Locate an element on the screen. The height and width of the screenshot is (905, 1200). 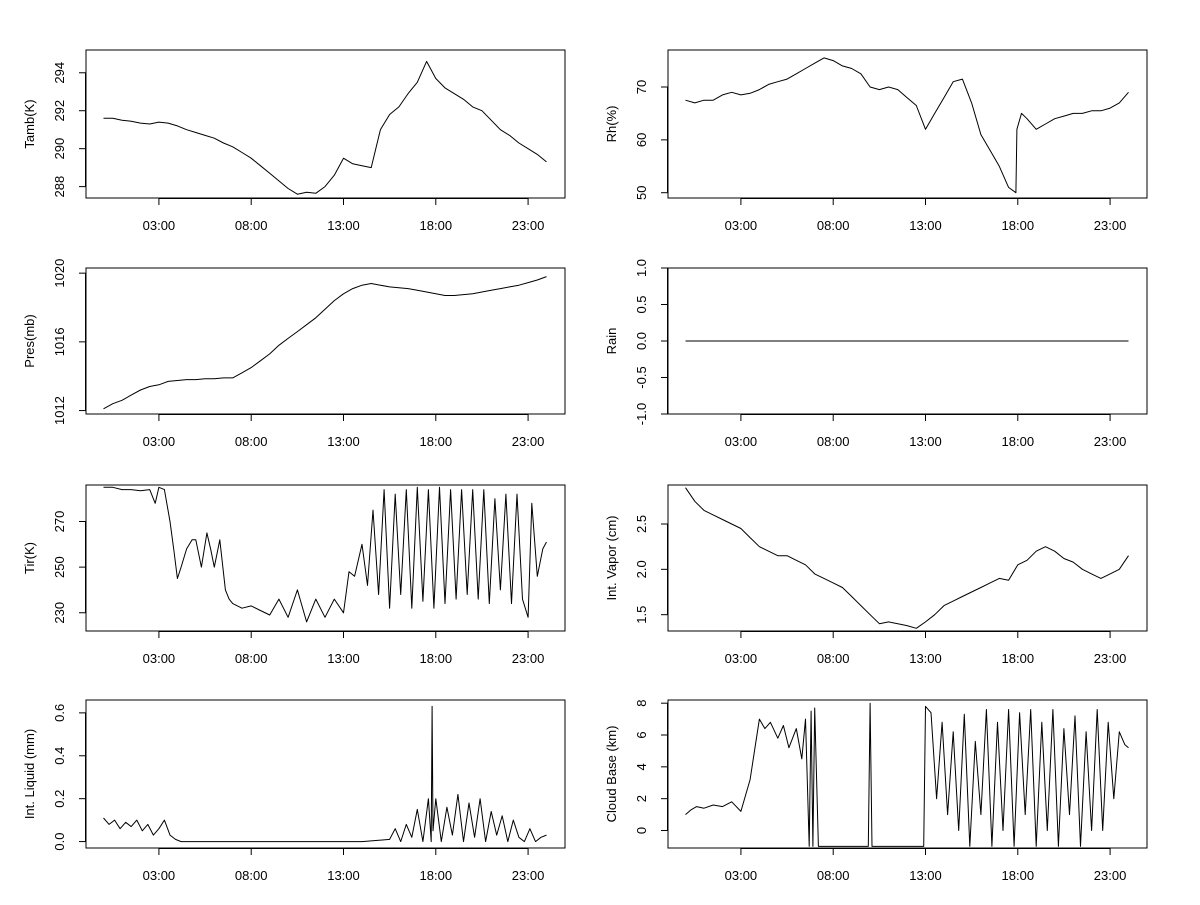
y-tick-label: 0 is located at coordinates (641, 830).